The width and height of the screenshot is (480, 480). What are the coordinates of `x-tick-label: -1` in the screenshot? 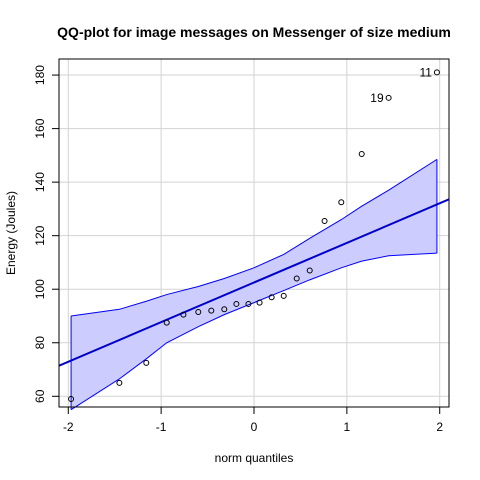 It's located at (161, 427).